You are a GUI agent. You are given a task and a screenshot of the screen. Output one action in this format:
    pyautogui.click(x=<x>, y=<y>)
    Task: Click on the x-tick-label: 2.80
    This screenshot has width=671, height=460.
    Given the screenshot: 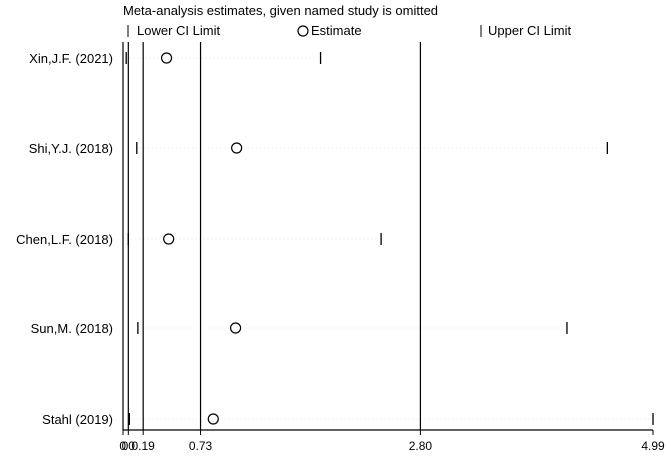 What is the action you would take?
    pyautogui.click(x=421, y=446)
    